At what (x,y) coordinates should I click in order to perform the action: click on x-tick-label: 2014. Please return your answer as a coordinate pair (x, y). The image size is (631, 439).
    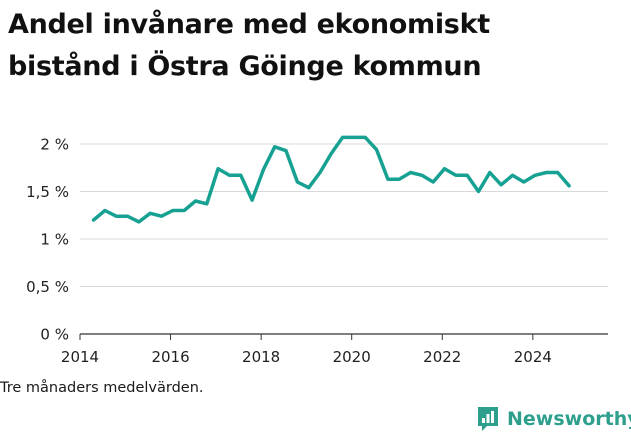
    Looking at the image, I should click on (80, 357).